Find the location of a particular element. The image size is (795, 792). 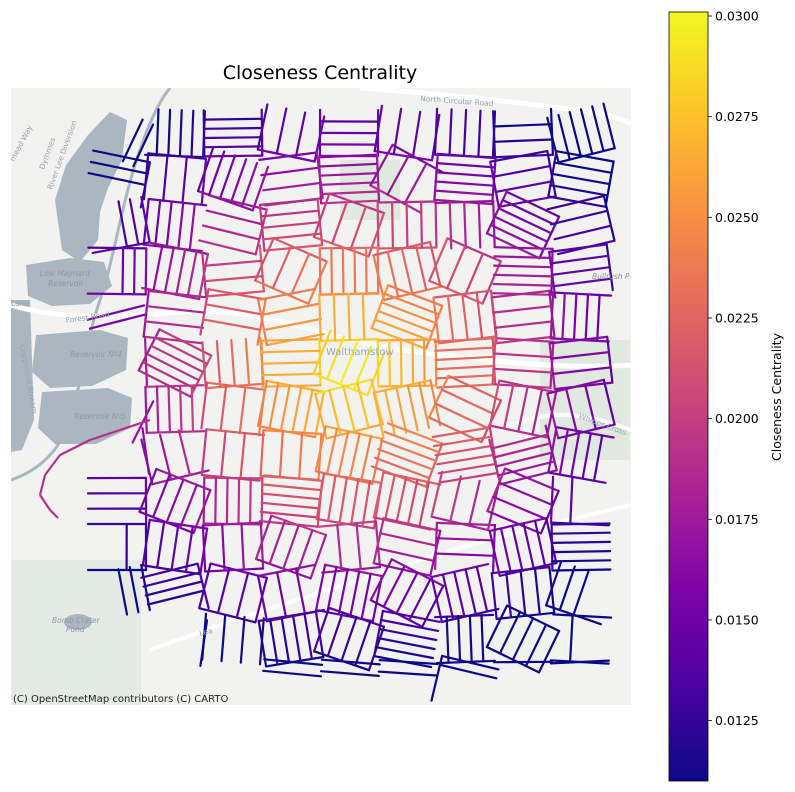

label-walthamstow: Walthamstow is located at coordinates (360, 352).